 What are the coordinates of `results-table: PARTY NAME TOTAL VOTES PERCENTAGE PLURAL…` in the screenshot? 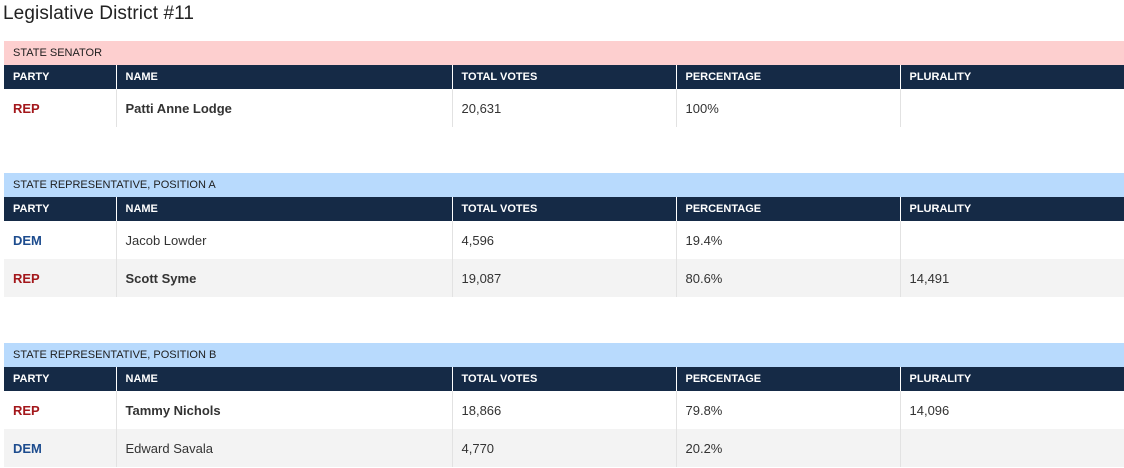 It's located at (564, 96).